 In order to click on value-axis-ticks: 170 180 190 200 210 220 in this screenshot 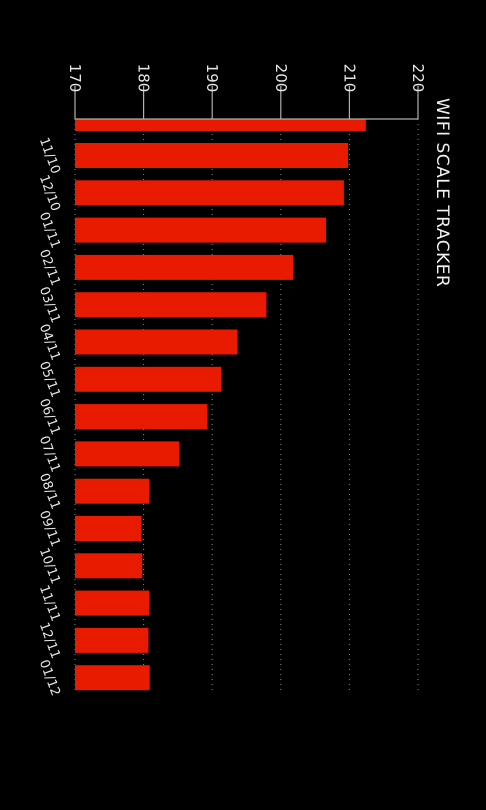, I will do `click(246, 91)`.